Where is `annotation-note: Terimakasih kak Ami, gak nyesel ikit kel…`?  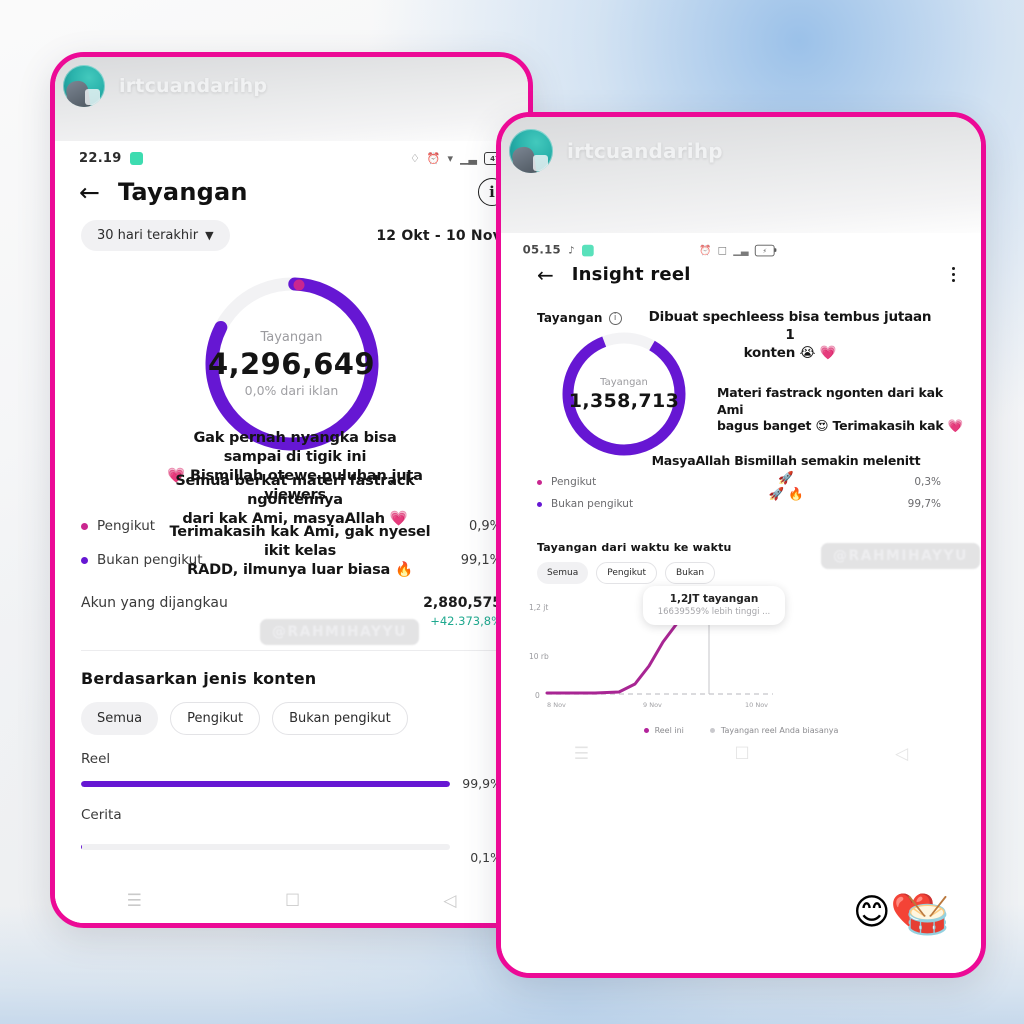
annotation-note: Terimakasih kak Ami, gak nyesel ikit kel… is located at coordinates (300, 551).